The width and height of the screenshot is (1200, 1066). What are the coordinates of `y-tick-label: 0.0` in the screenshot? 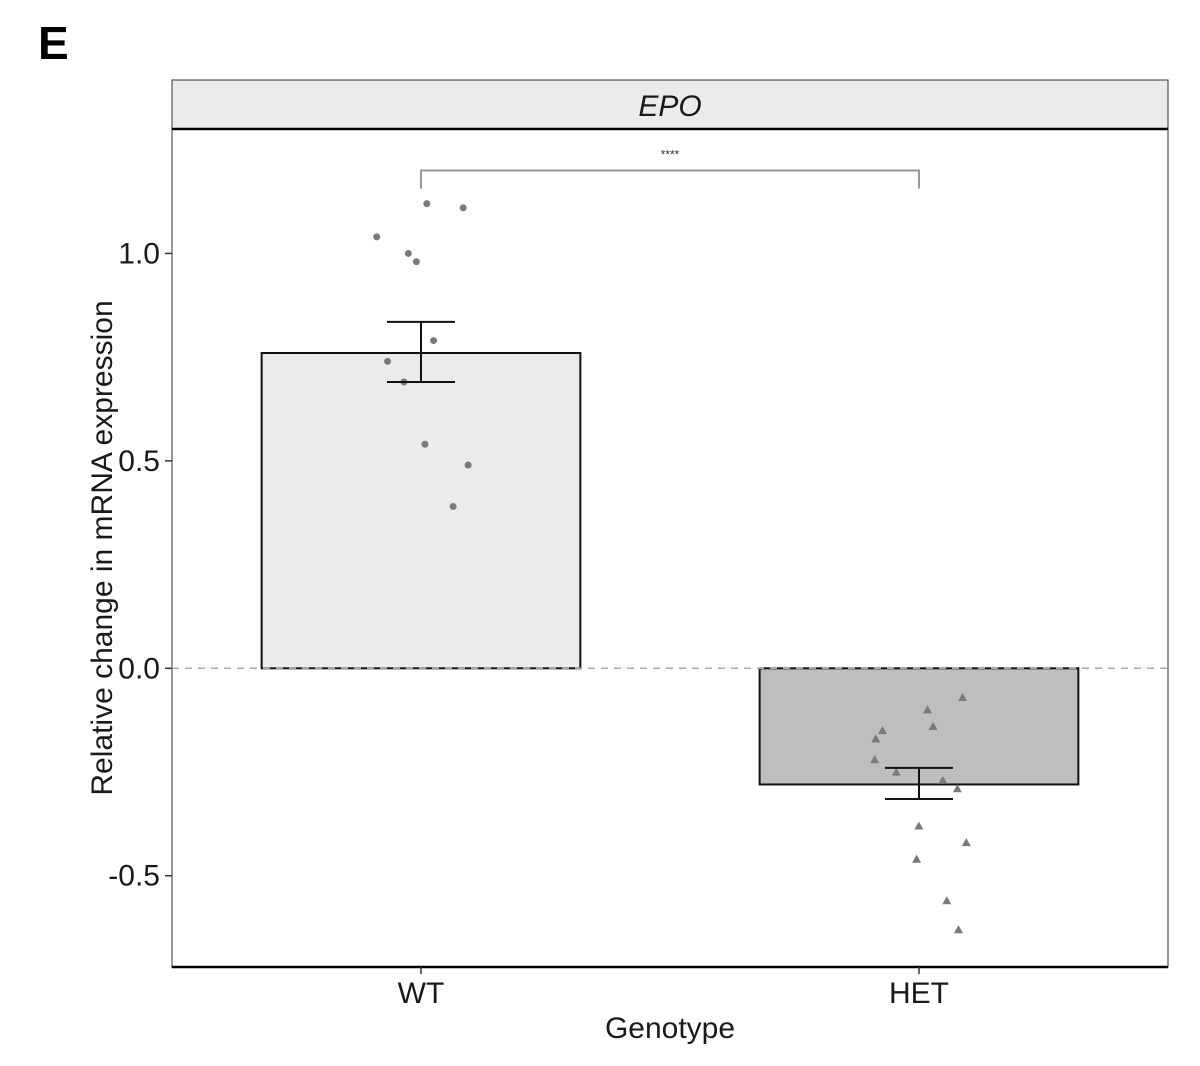 It's located at (139, 668).